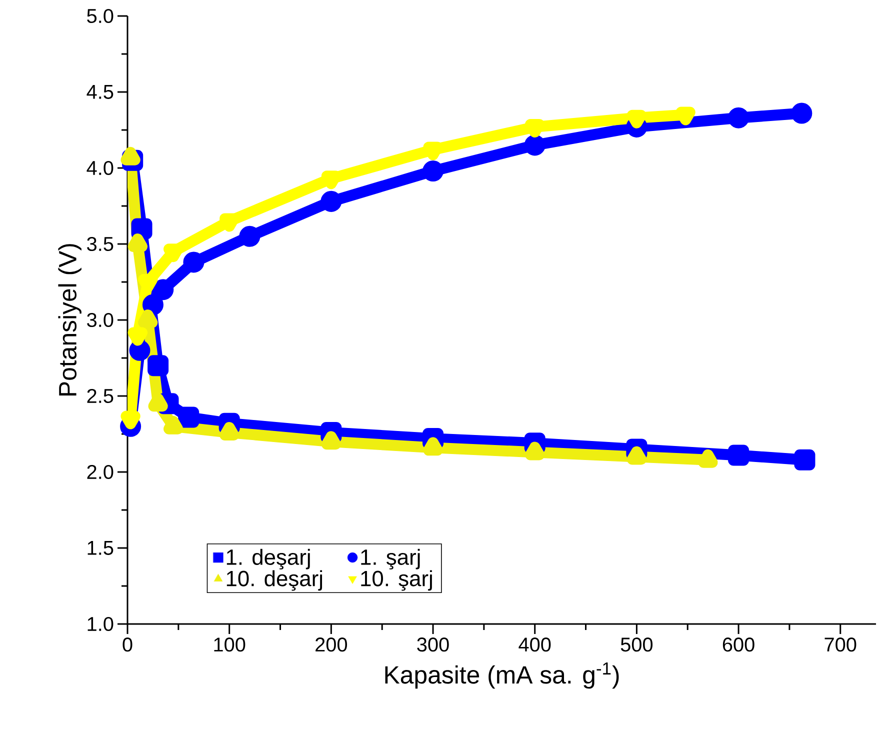 This screenshot has width=877, height=731. What do you see at coordinates (230, 645) in the screenshot?
I see `x-tick-label: 100` at bounding box center [230, 645].